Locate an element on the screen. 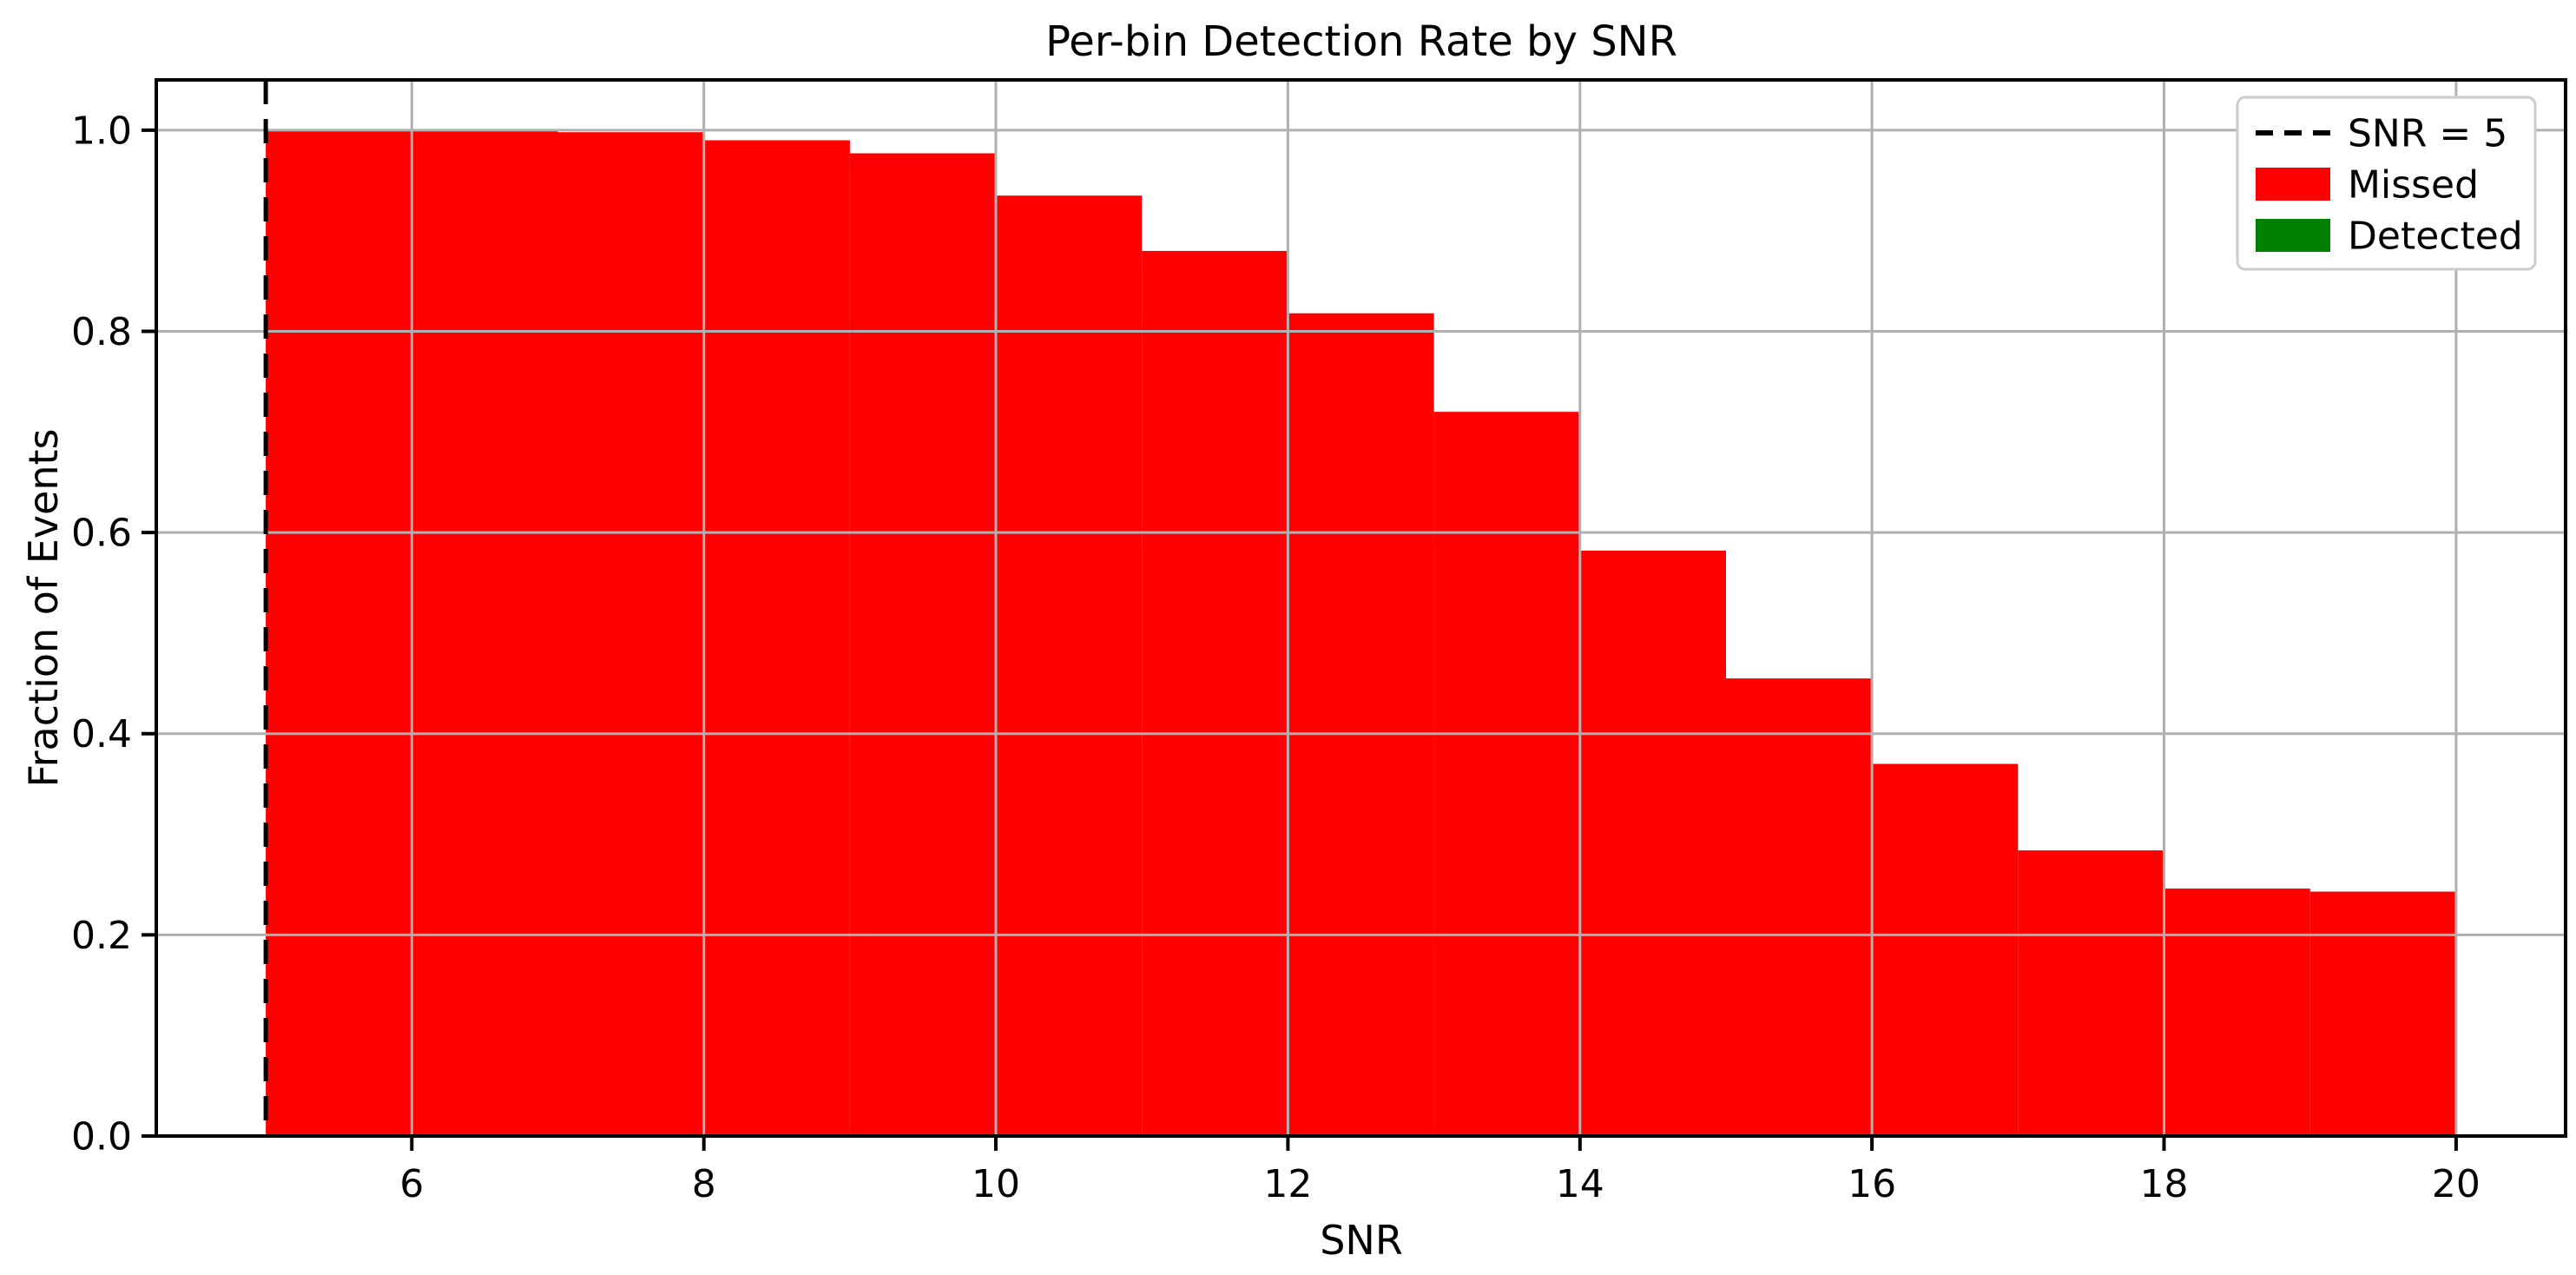 The image size is (2576, 1275). x-axis-label: SNR is located at coordinates (1361, 1240).